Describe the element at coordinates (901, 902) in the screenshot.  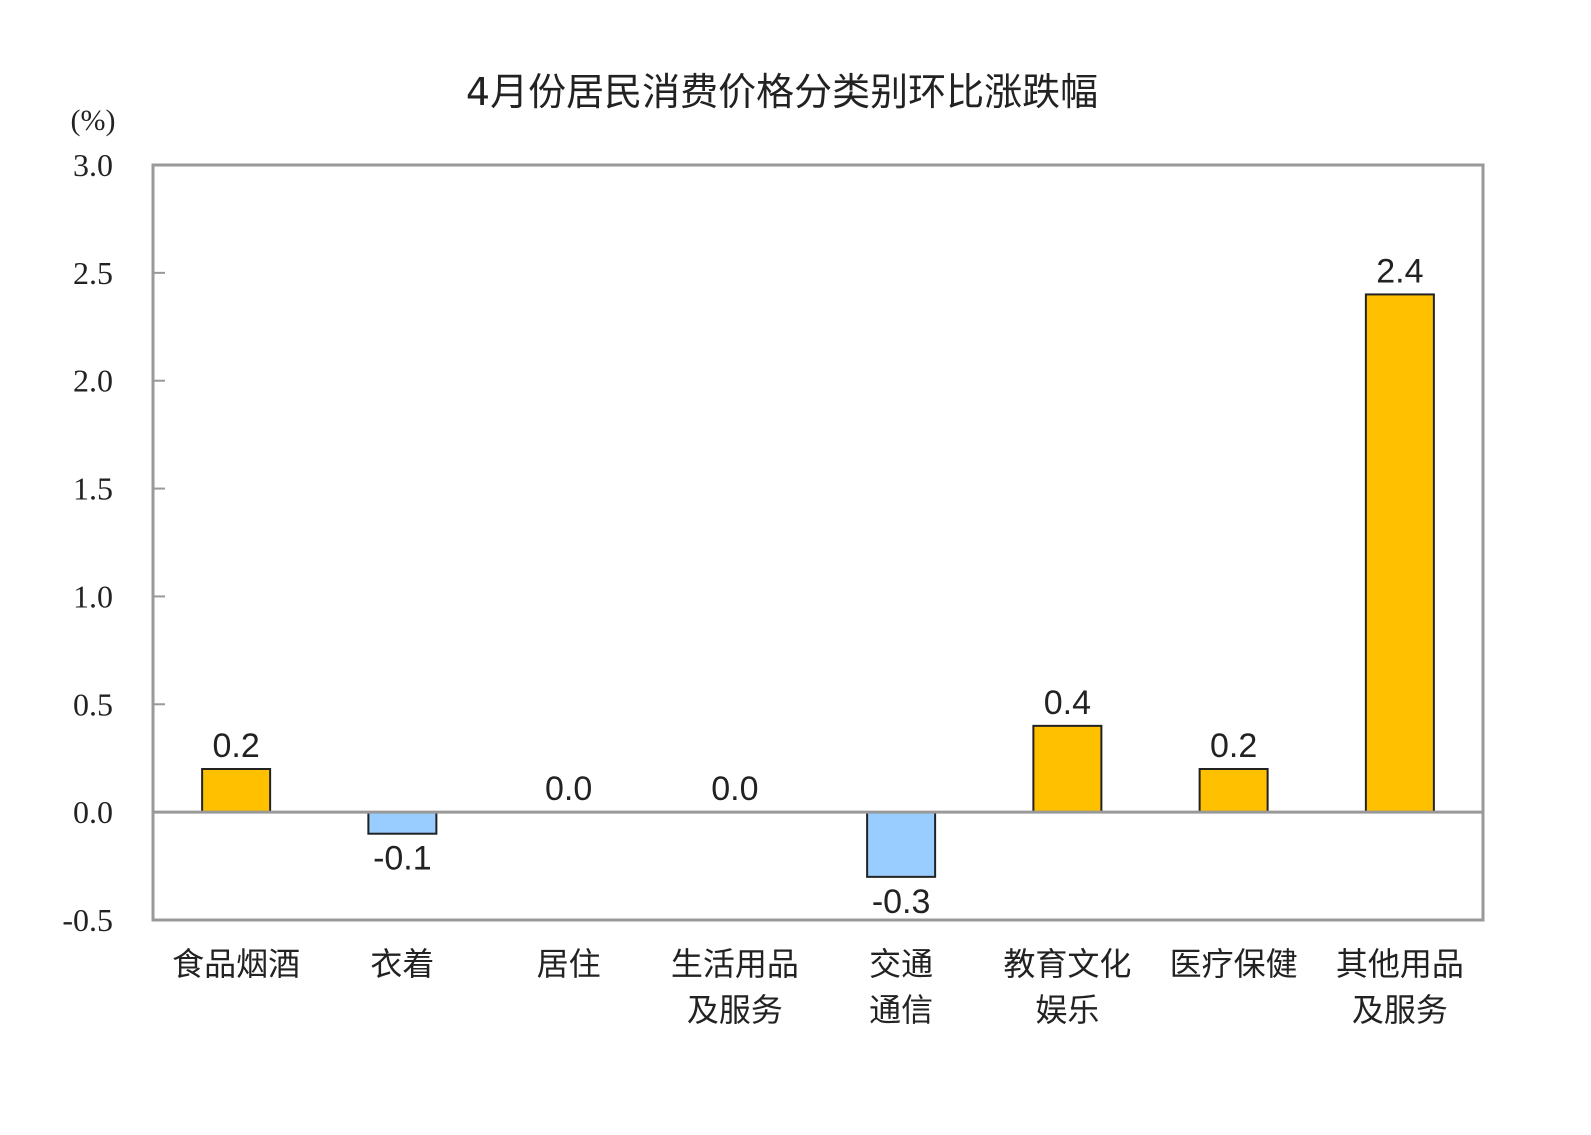
I see `data-label: -0.3` at that location.